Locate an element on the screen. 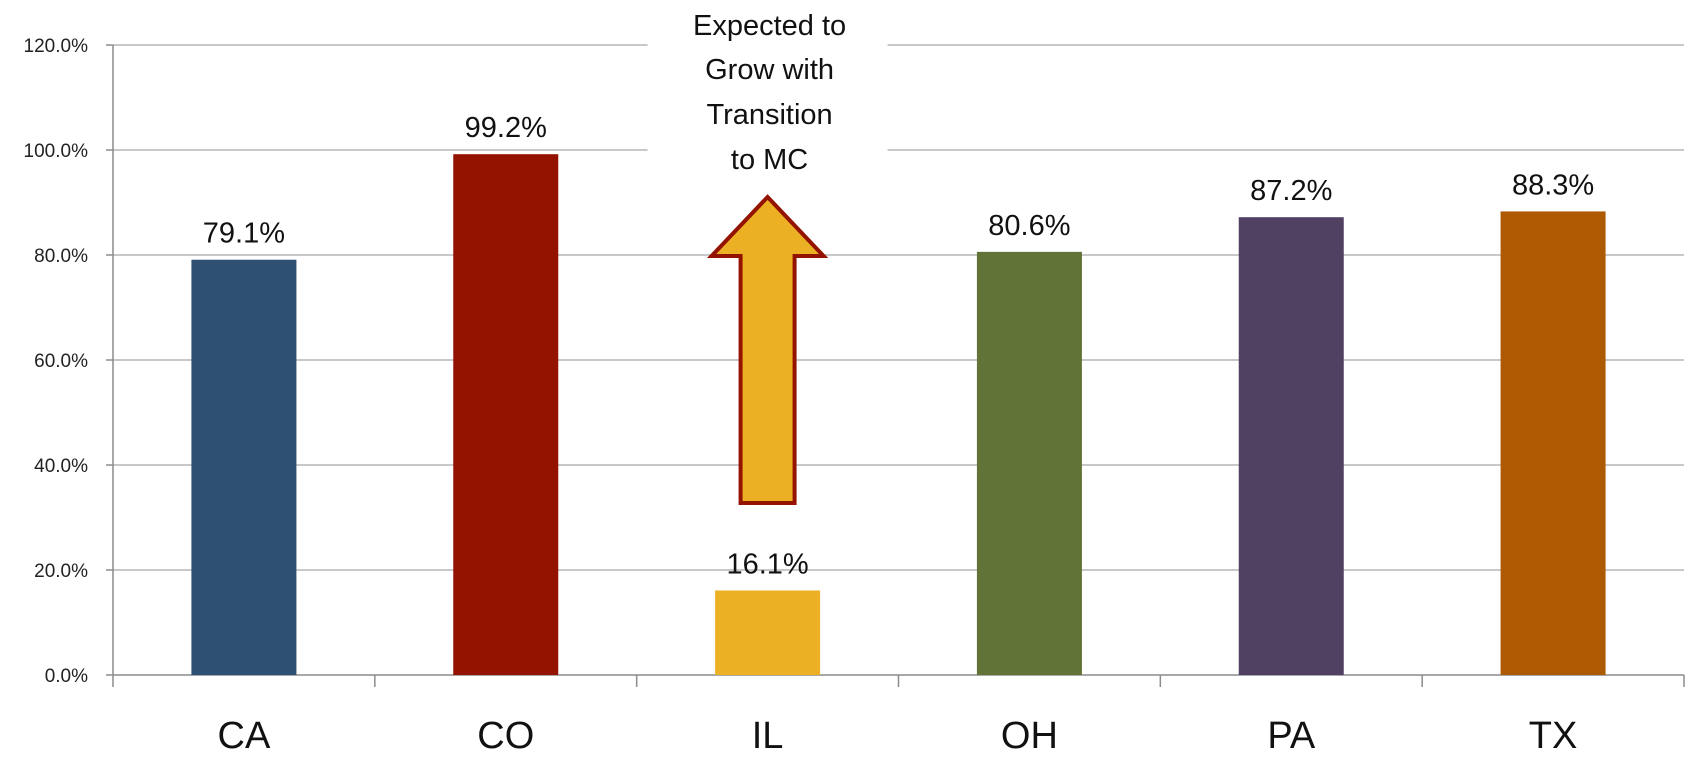  data-label-tx: 88.3% is located at coordinates (1553, 185).